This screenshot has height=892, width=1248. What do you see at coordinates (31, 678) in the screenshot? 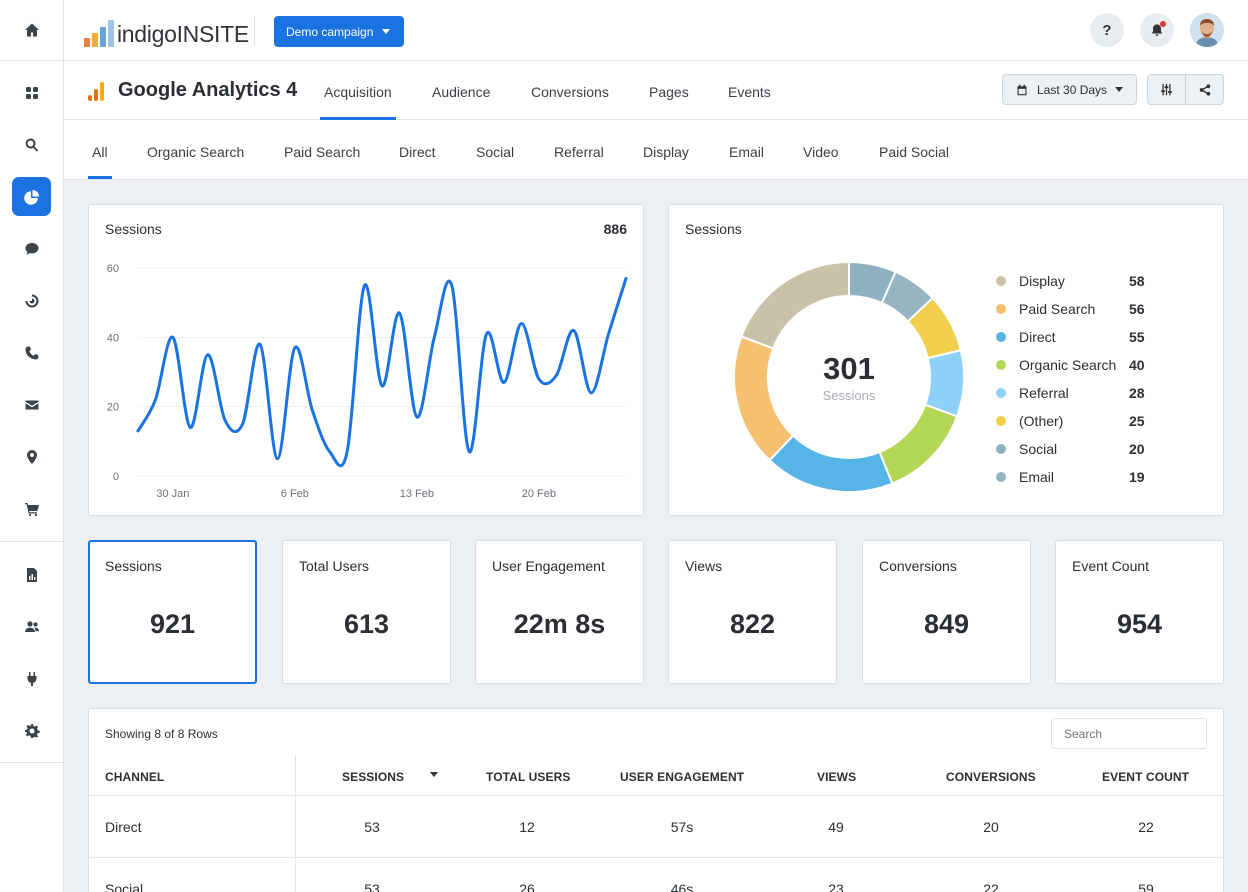
I see `plug-icon` at bounding box center [31, 678].